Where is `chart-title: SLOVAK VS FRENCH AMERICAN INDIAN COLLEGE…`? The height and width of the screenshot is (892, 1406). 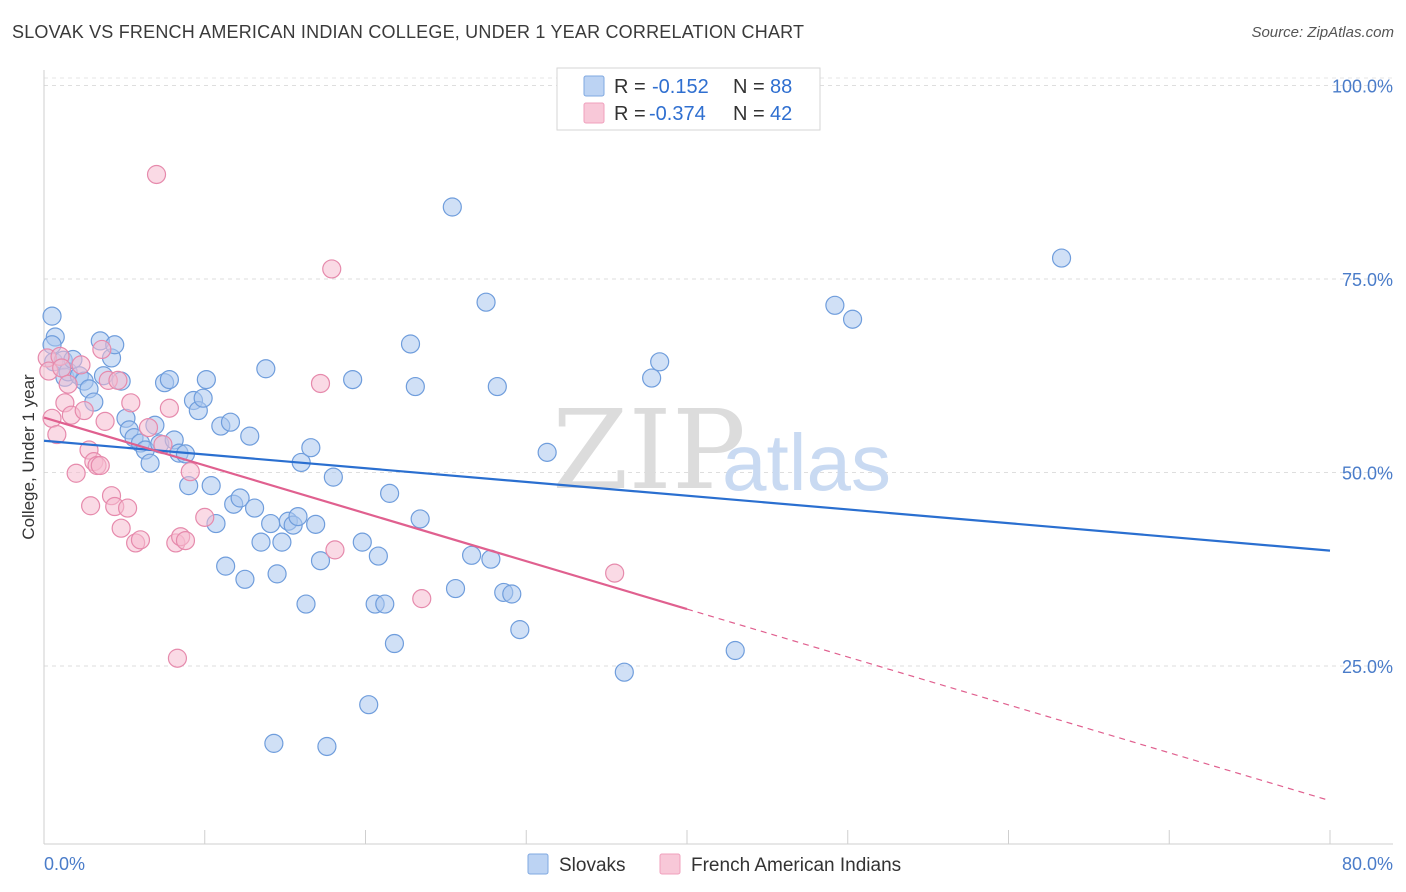
chart-title: SLOVAK VS FRENCH AMERICAN INDIAN COLLEGE… is located at coordinates (408, 32).